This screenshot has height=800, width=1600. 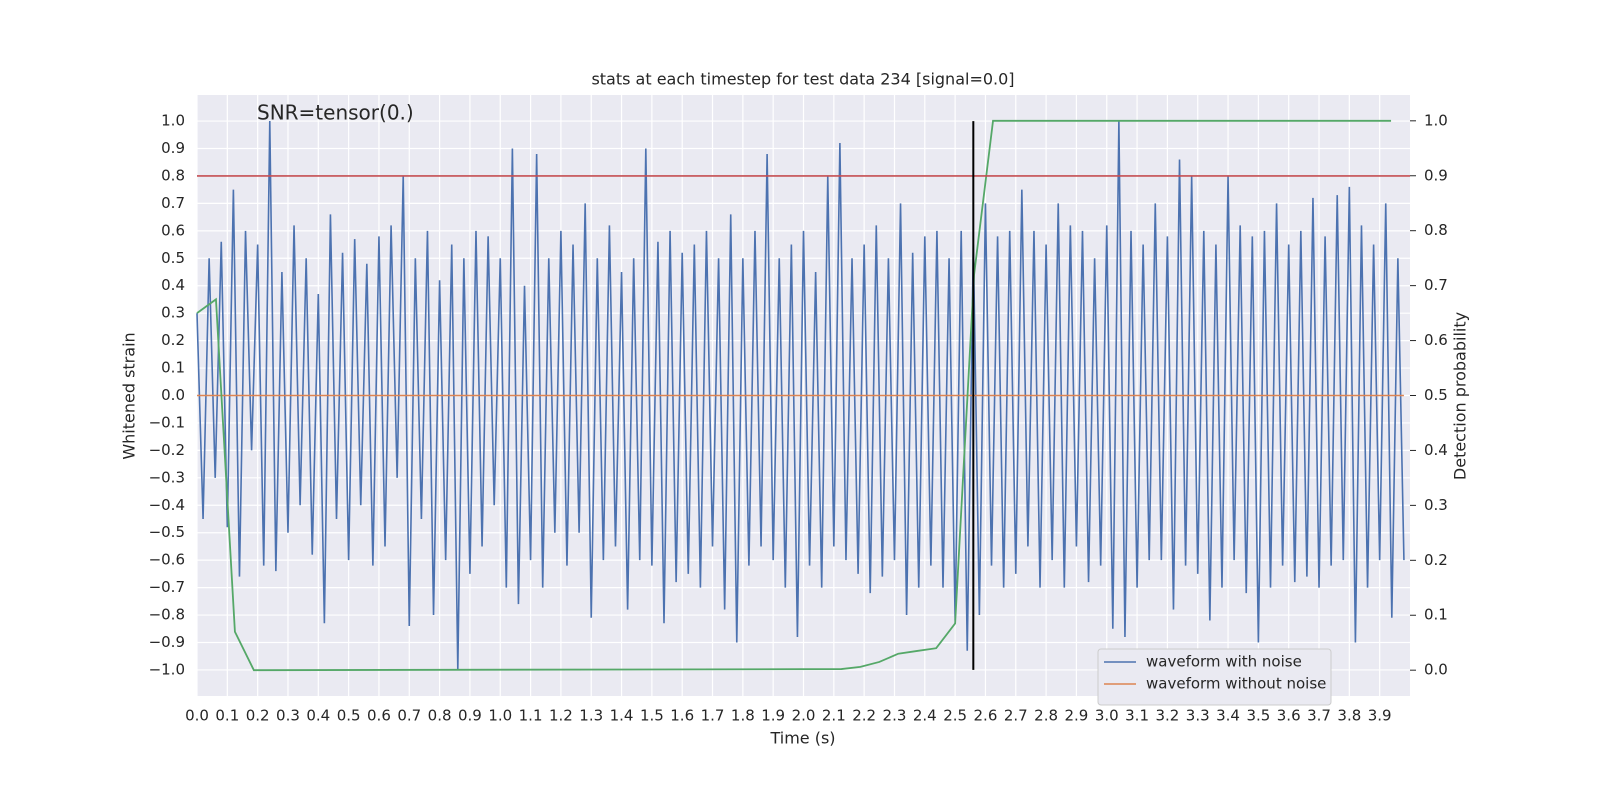 What do you see at coordinates (1436, 285) in the screenshot?
I see `y2-tick-label: 0.7` at bounding box center [1436, 285].